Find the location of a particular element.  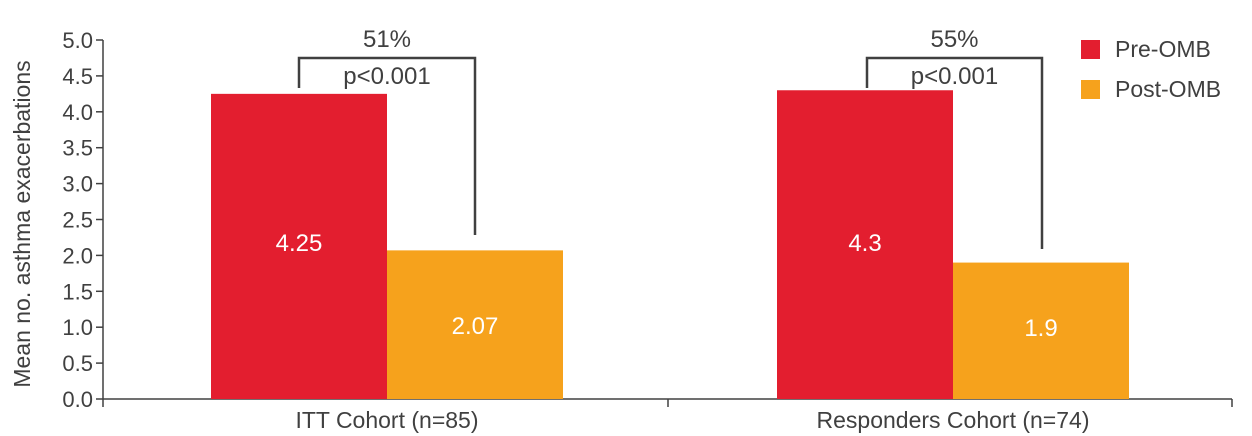

legend-label: Post-OMB is located at coordinates (1168, 89).